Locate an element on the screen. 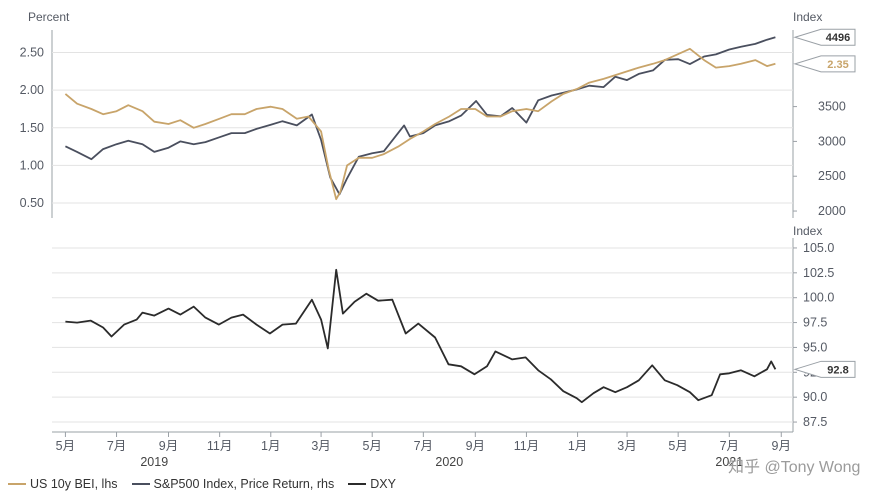 The height and width of the screenshot is (495, 873). bottom-right-axis-unit: Index is located at coordinates (807, 231).